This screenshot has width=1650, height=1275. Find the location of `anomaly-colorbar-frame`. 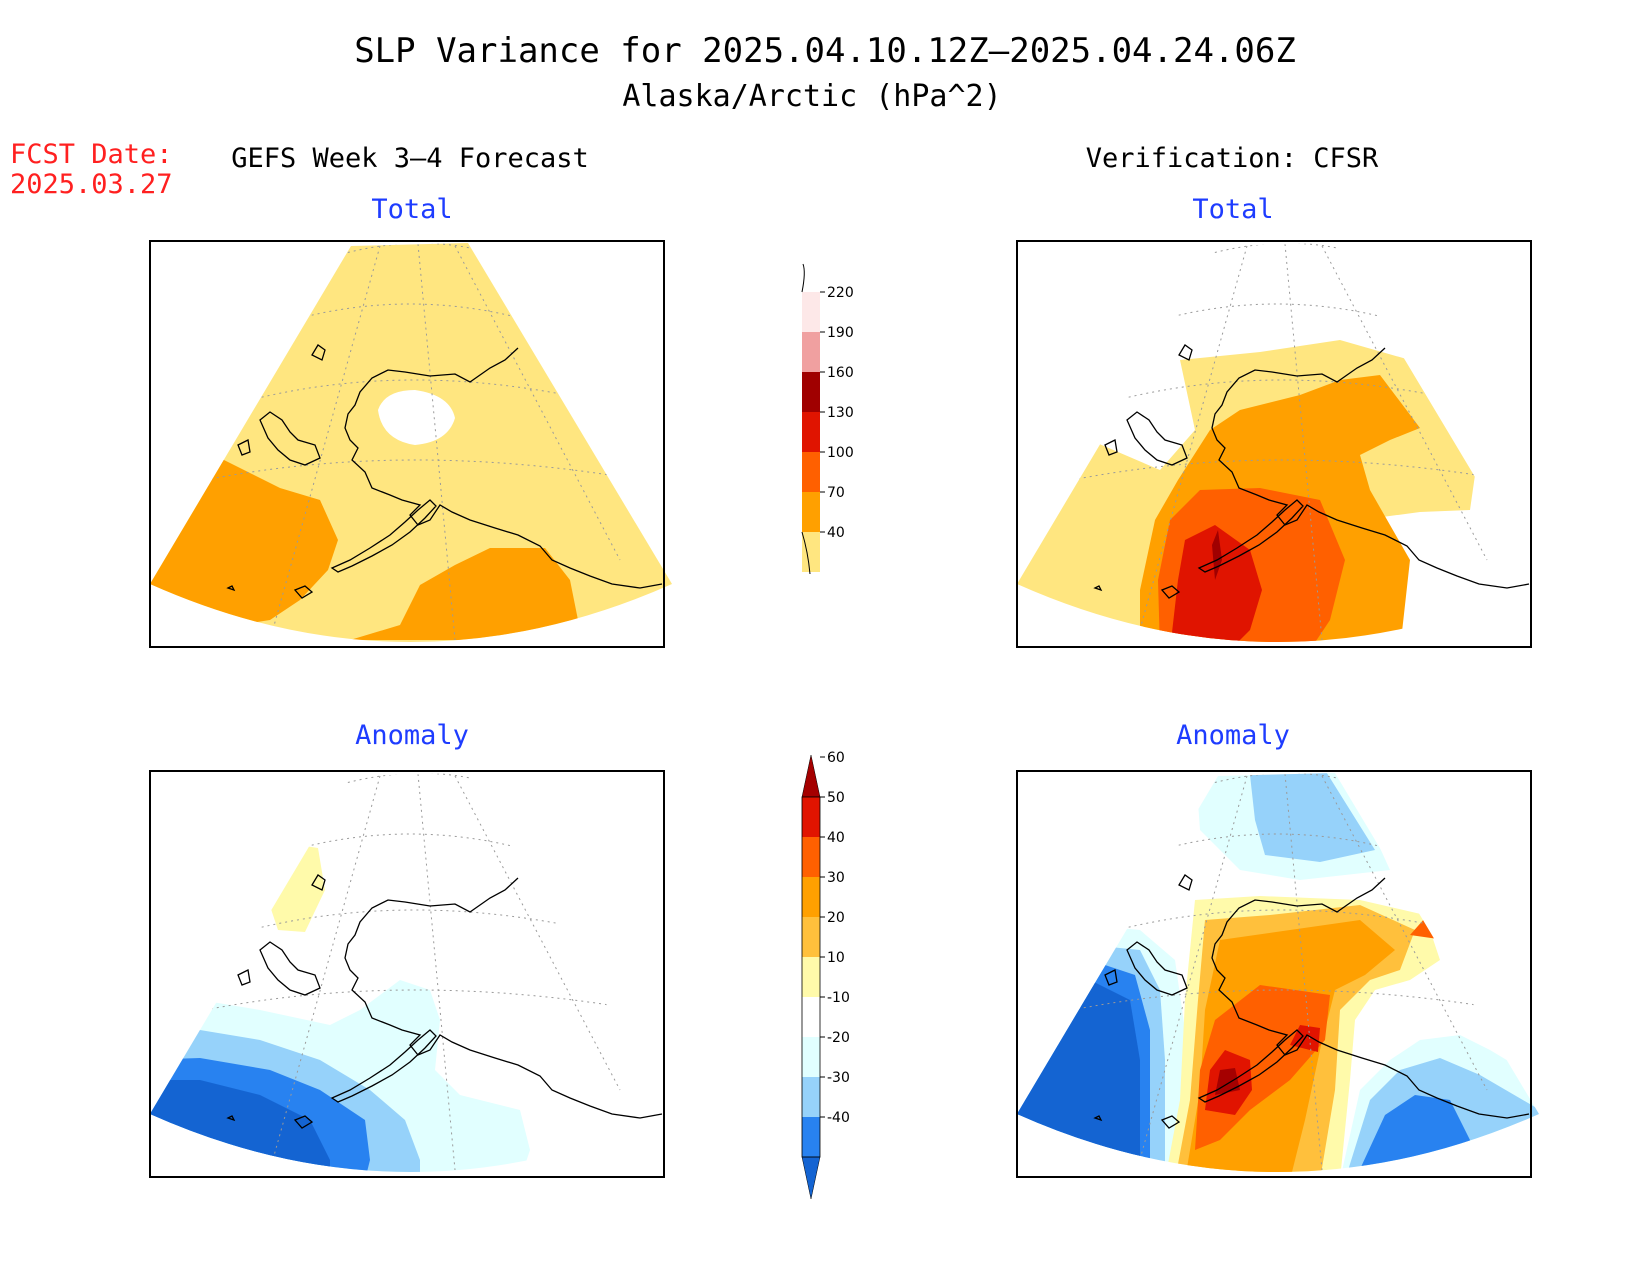

anomaly-colorbar-frame is located at coordinates (811, 977).